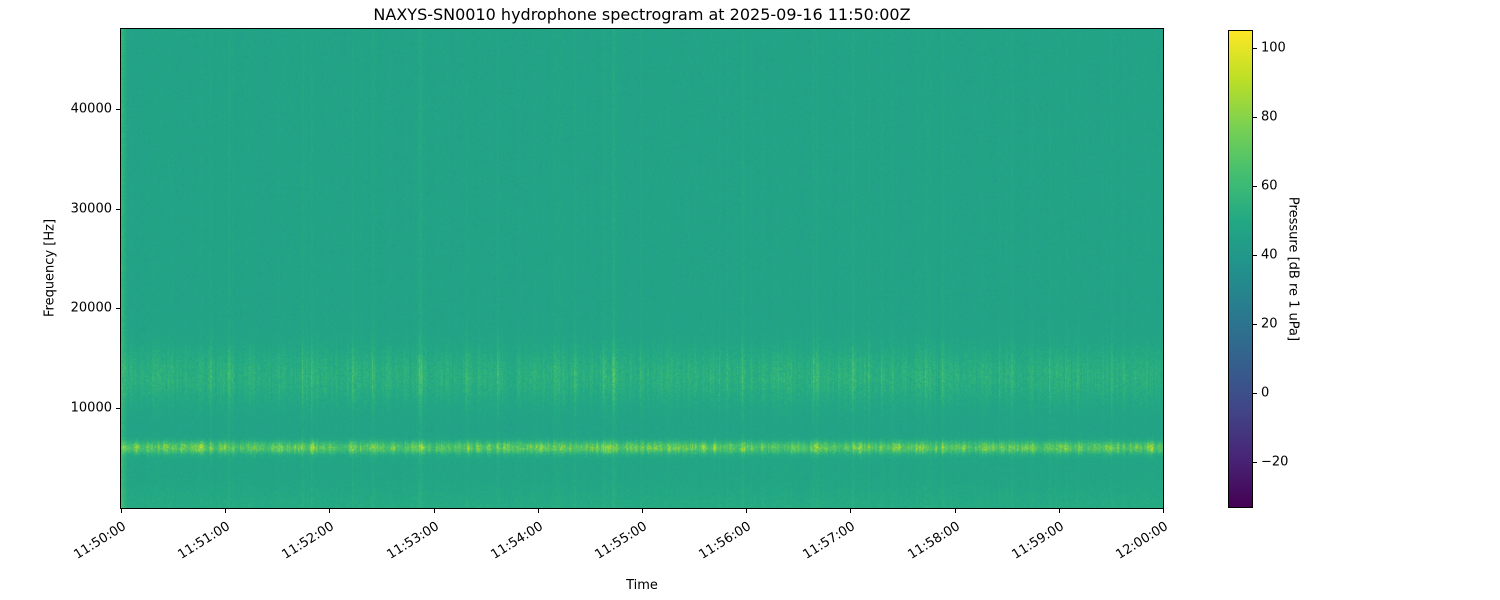  I want to click on x-tick-label: 11:54:00, so click(517, 541).